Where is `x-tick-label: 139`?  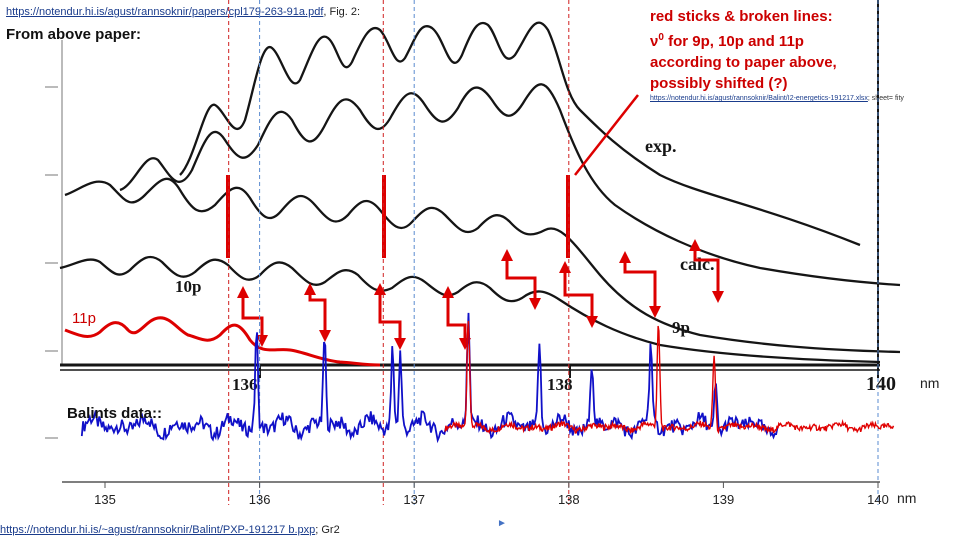 x-tick-label: 139 is located at coordinates (724, 499).